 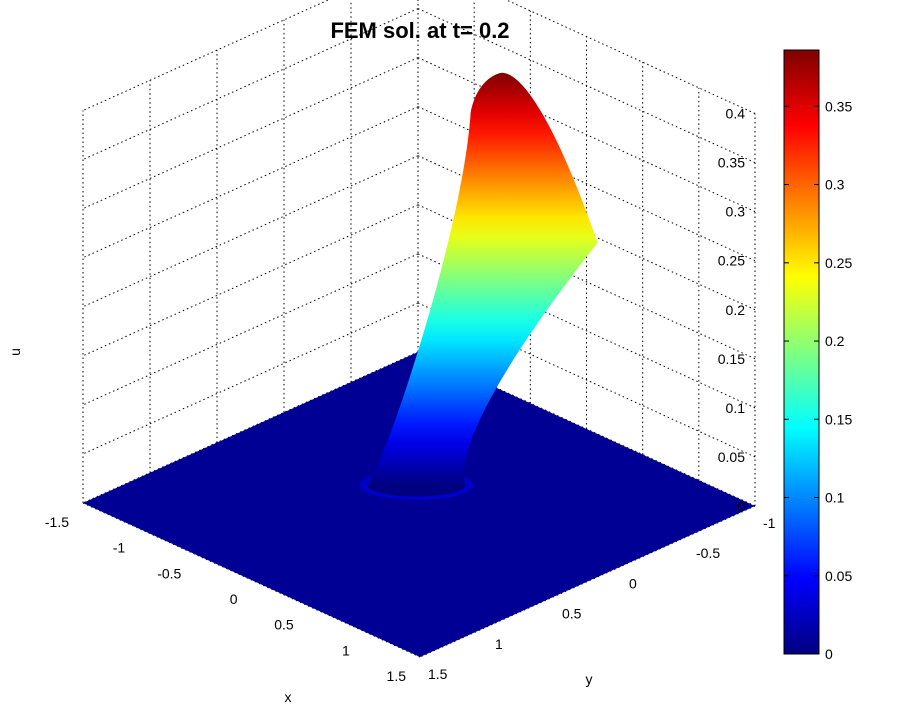 I want to click on colorbar-tick-label: 0.2, so click(x=835, y=341).